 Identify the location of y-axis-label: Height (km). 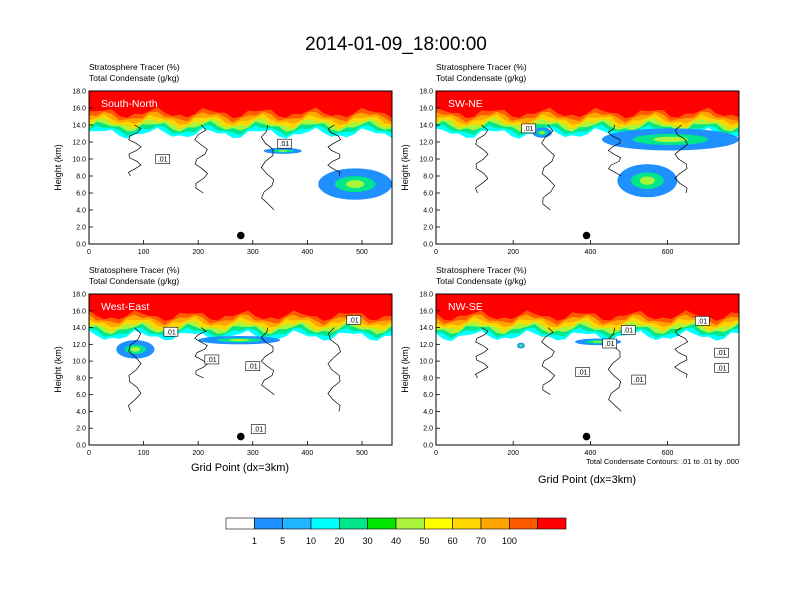
(58, 167).